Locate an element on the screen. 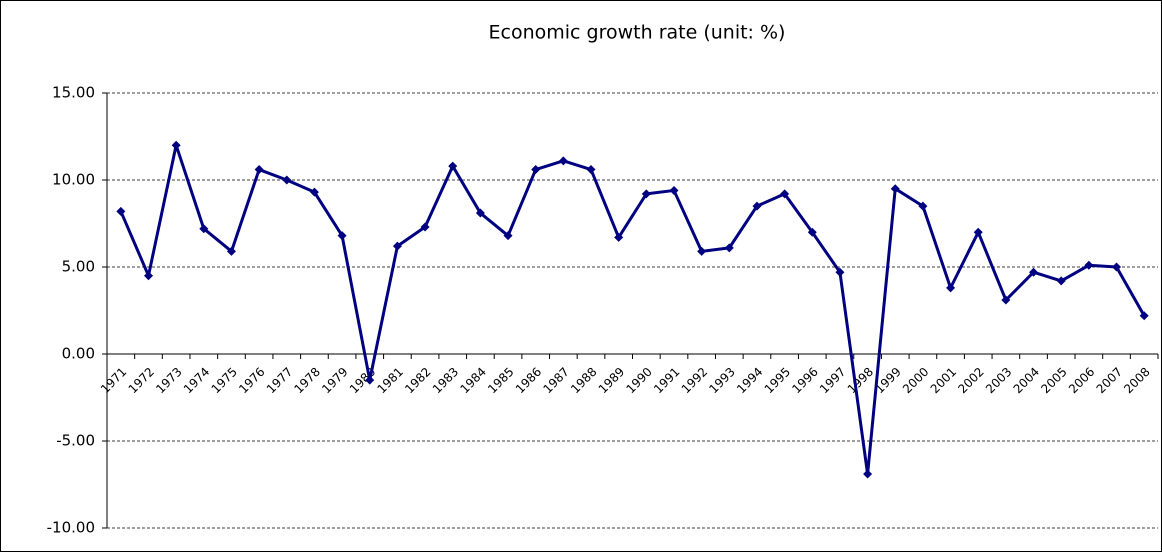 The height and width of the screenshot is (552, 1162). chart-title: Economic growth rate (unit: %) is located at coordinates (637, 33).